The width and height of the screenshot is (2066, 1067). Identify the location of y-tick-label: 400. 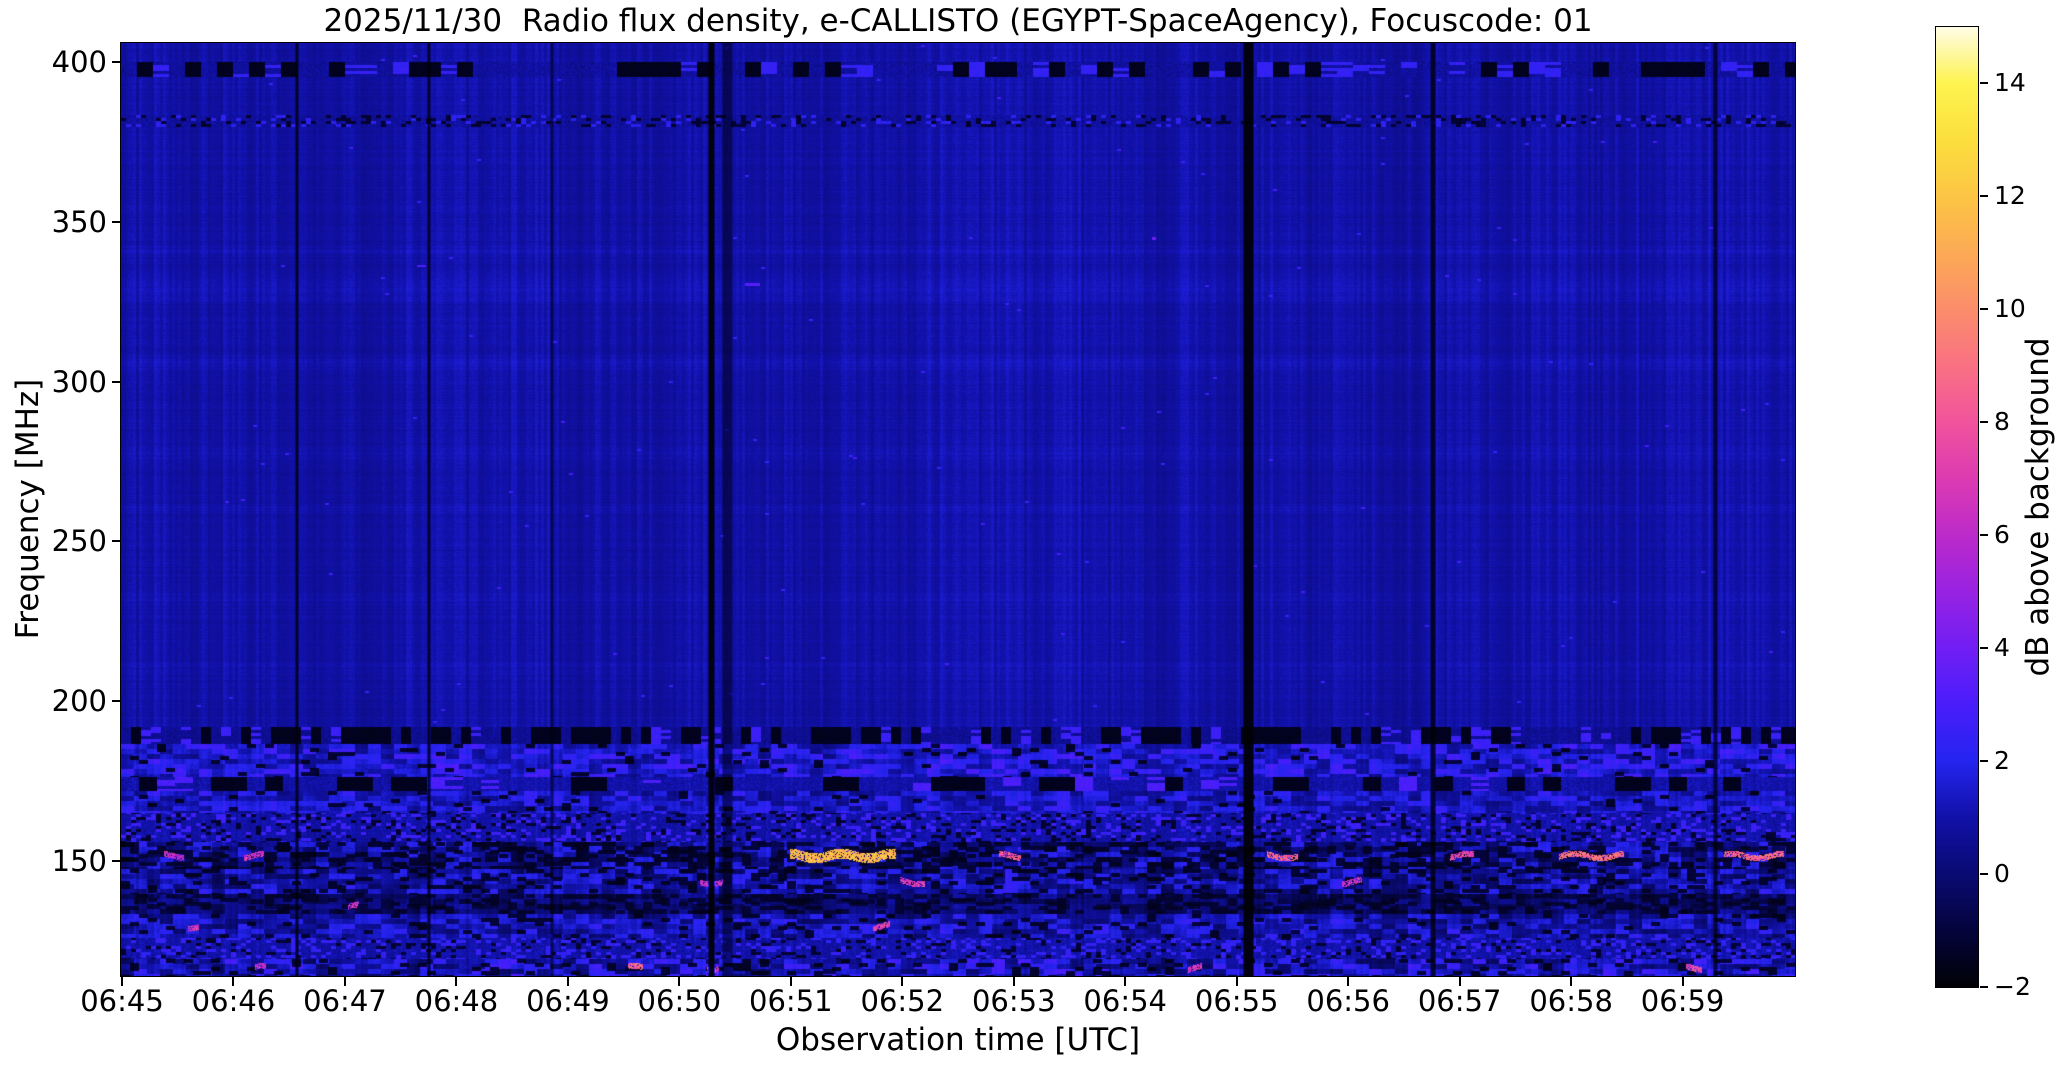
(79, 62).